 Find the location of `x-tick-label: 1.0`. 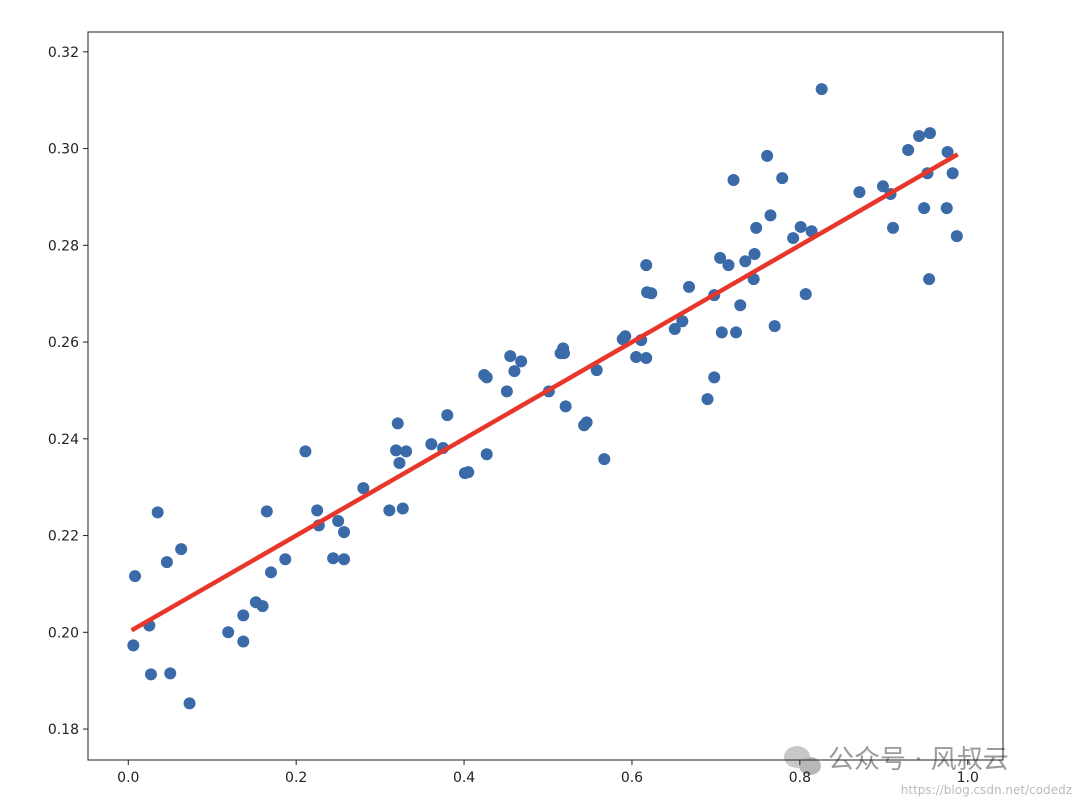

x-tick-label: 1.0 is located at coordinates (968, 778).